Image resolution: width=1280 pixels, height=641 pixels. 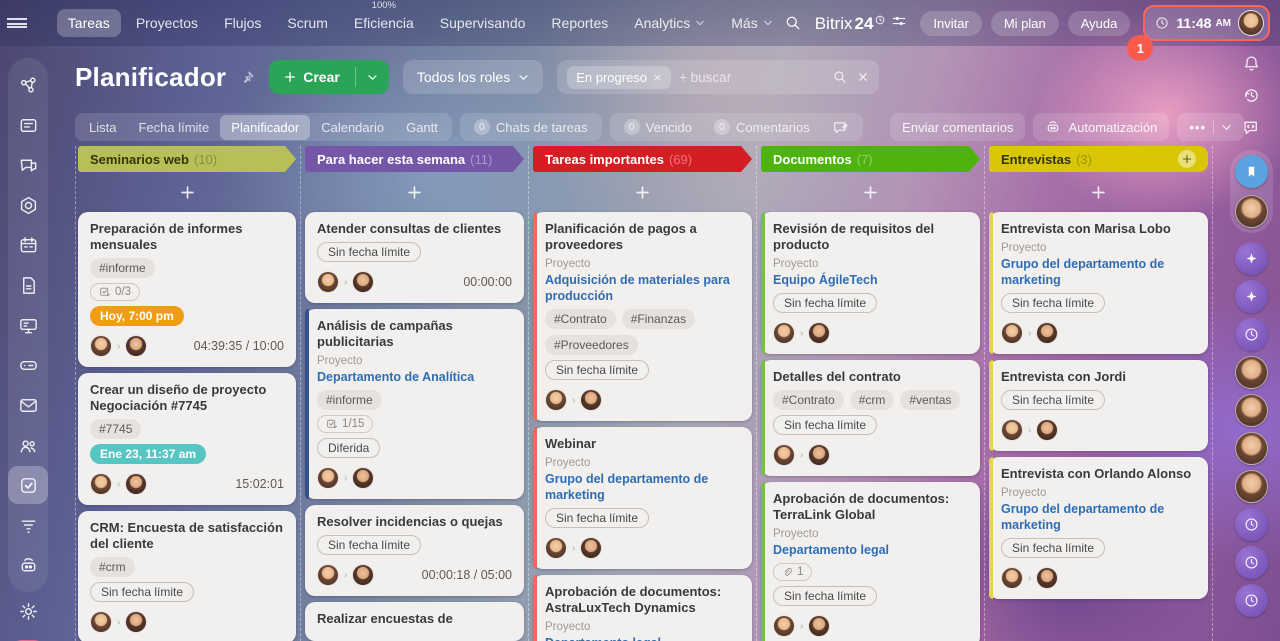 I want to click on sliders-icon, so click(x=899, y=21).